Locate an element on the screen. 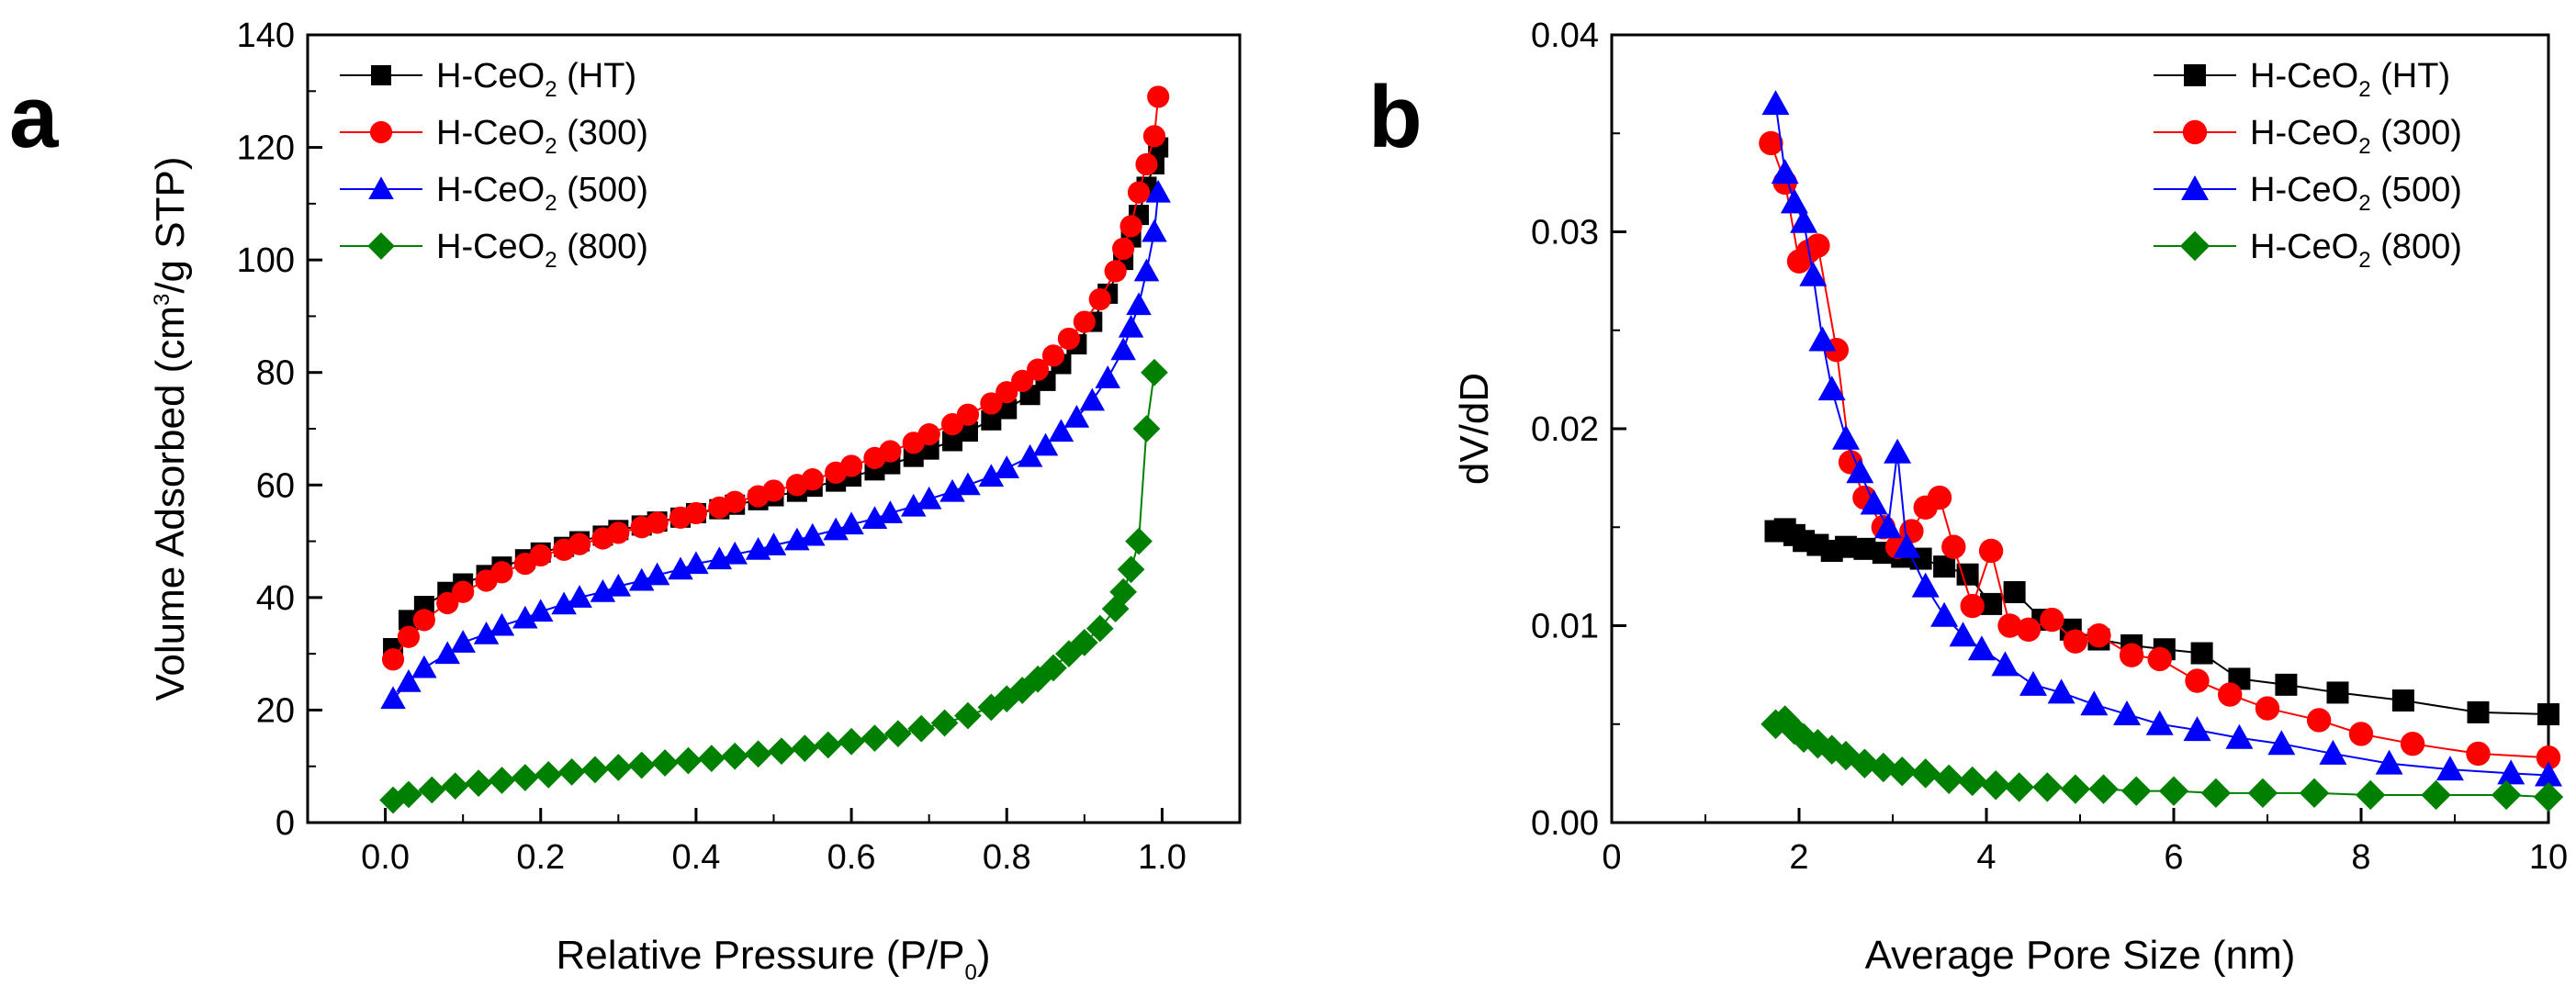 This screenshot has height=986, width=2576. y-tick-label: 0.00 is located at coordinates (1565, 823).